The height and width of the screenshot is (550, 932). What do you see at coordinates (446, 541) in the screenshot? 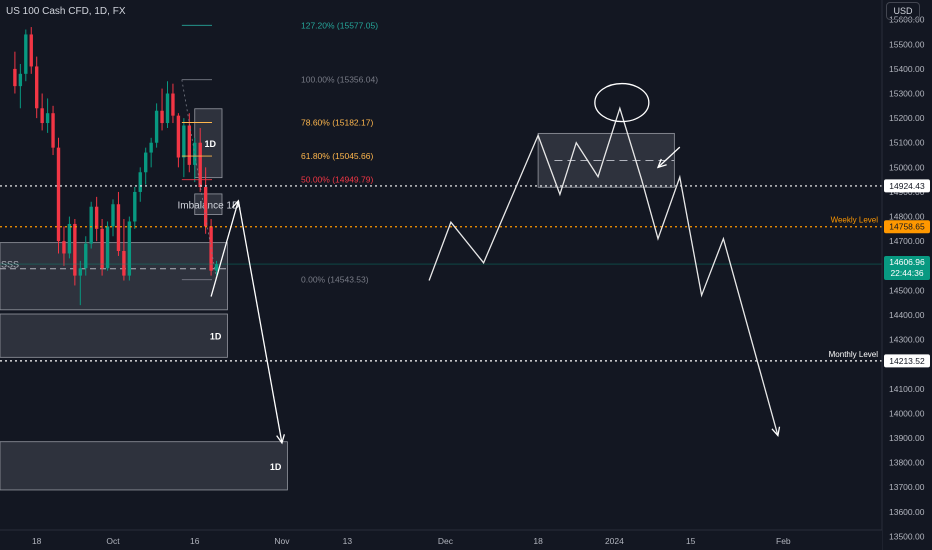
I see `time-tick-label: Dec` at bounding box center [446, 541].